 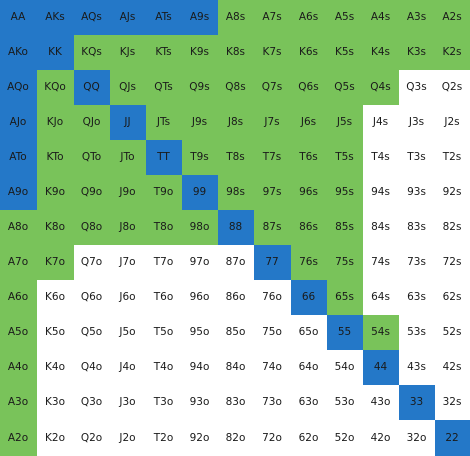 What do you see at coordinates (417, 227) in the screenshot?
I see `hand-cell: 83s` at bounding box center [417, 227].